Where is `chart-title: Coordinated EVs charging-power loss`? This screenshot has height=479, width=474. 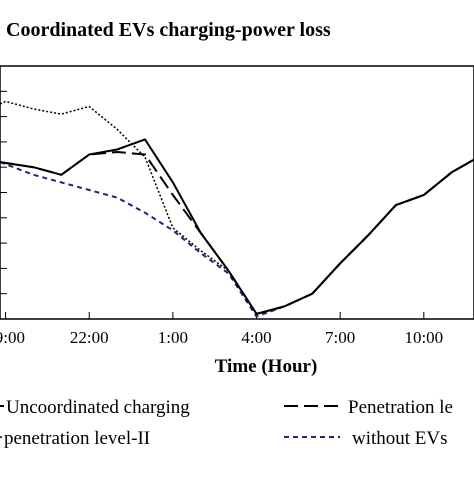
chart-title: Coordinated EVs charging-power loss is located at coordinates (168, 30).